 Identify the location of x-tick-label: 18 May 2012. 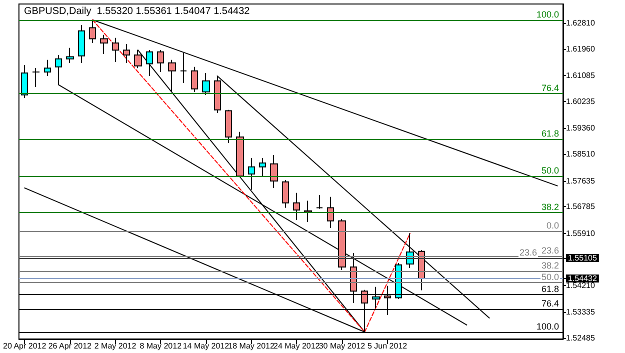
(251, 346).